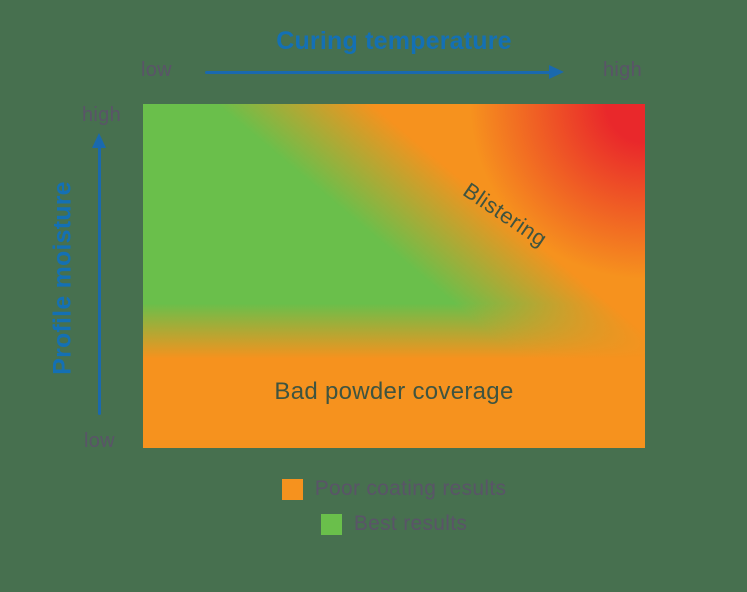 This screenshot has width=747, height=592. Describe the element at coordinates (156, 70) in the screenshot. I see `x-axis-low-label: low` at that location.